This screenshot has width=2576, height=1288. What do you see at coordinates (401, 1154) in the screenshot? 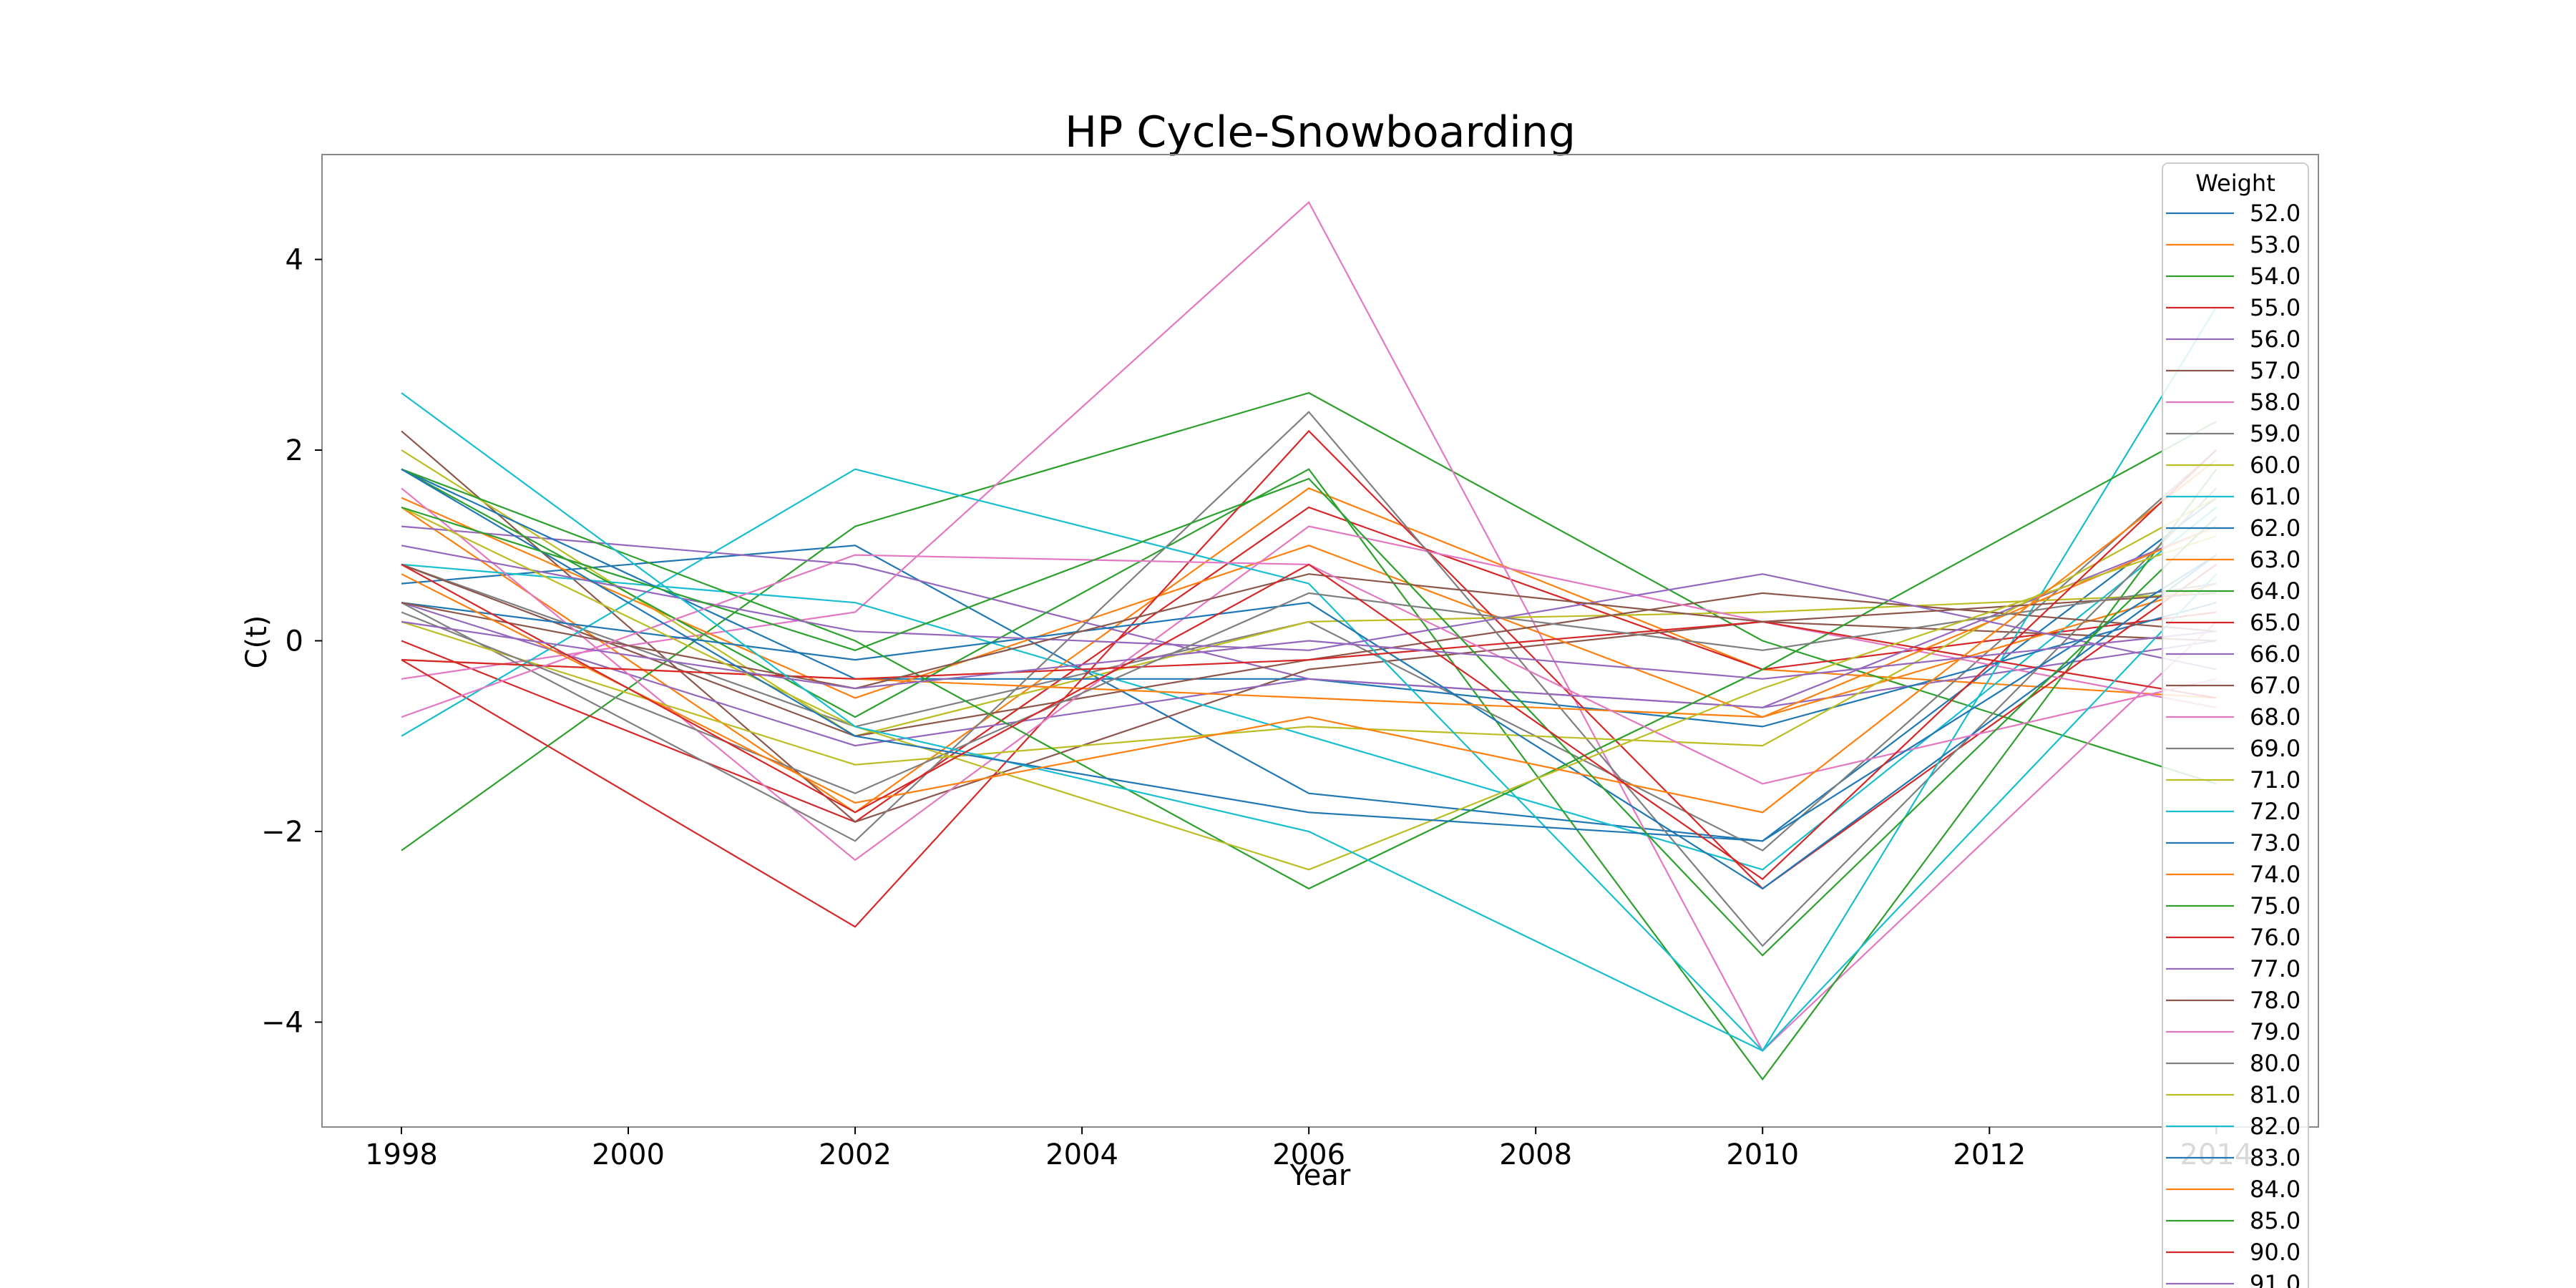
I see `x-tick-label: 1998` at bounding box center [401, 1154].